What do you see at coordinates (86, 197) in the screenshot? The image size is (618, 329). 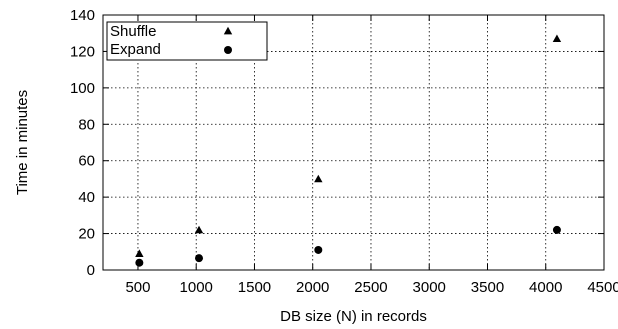 I see `y-tick-label: 40` at bounding box center [86, 197].